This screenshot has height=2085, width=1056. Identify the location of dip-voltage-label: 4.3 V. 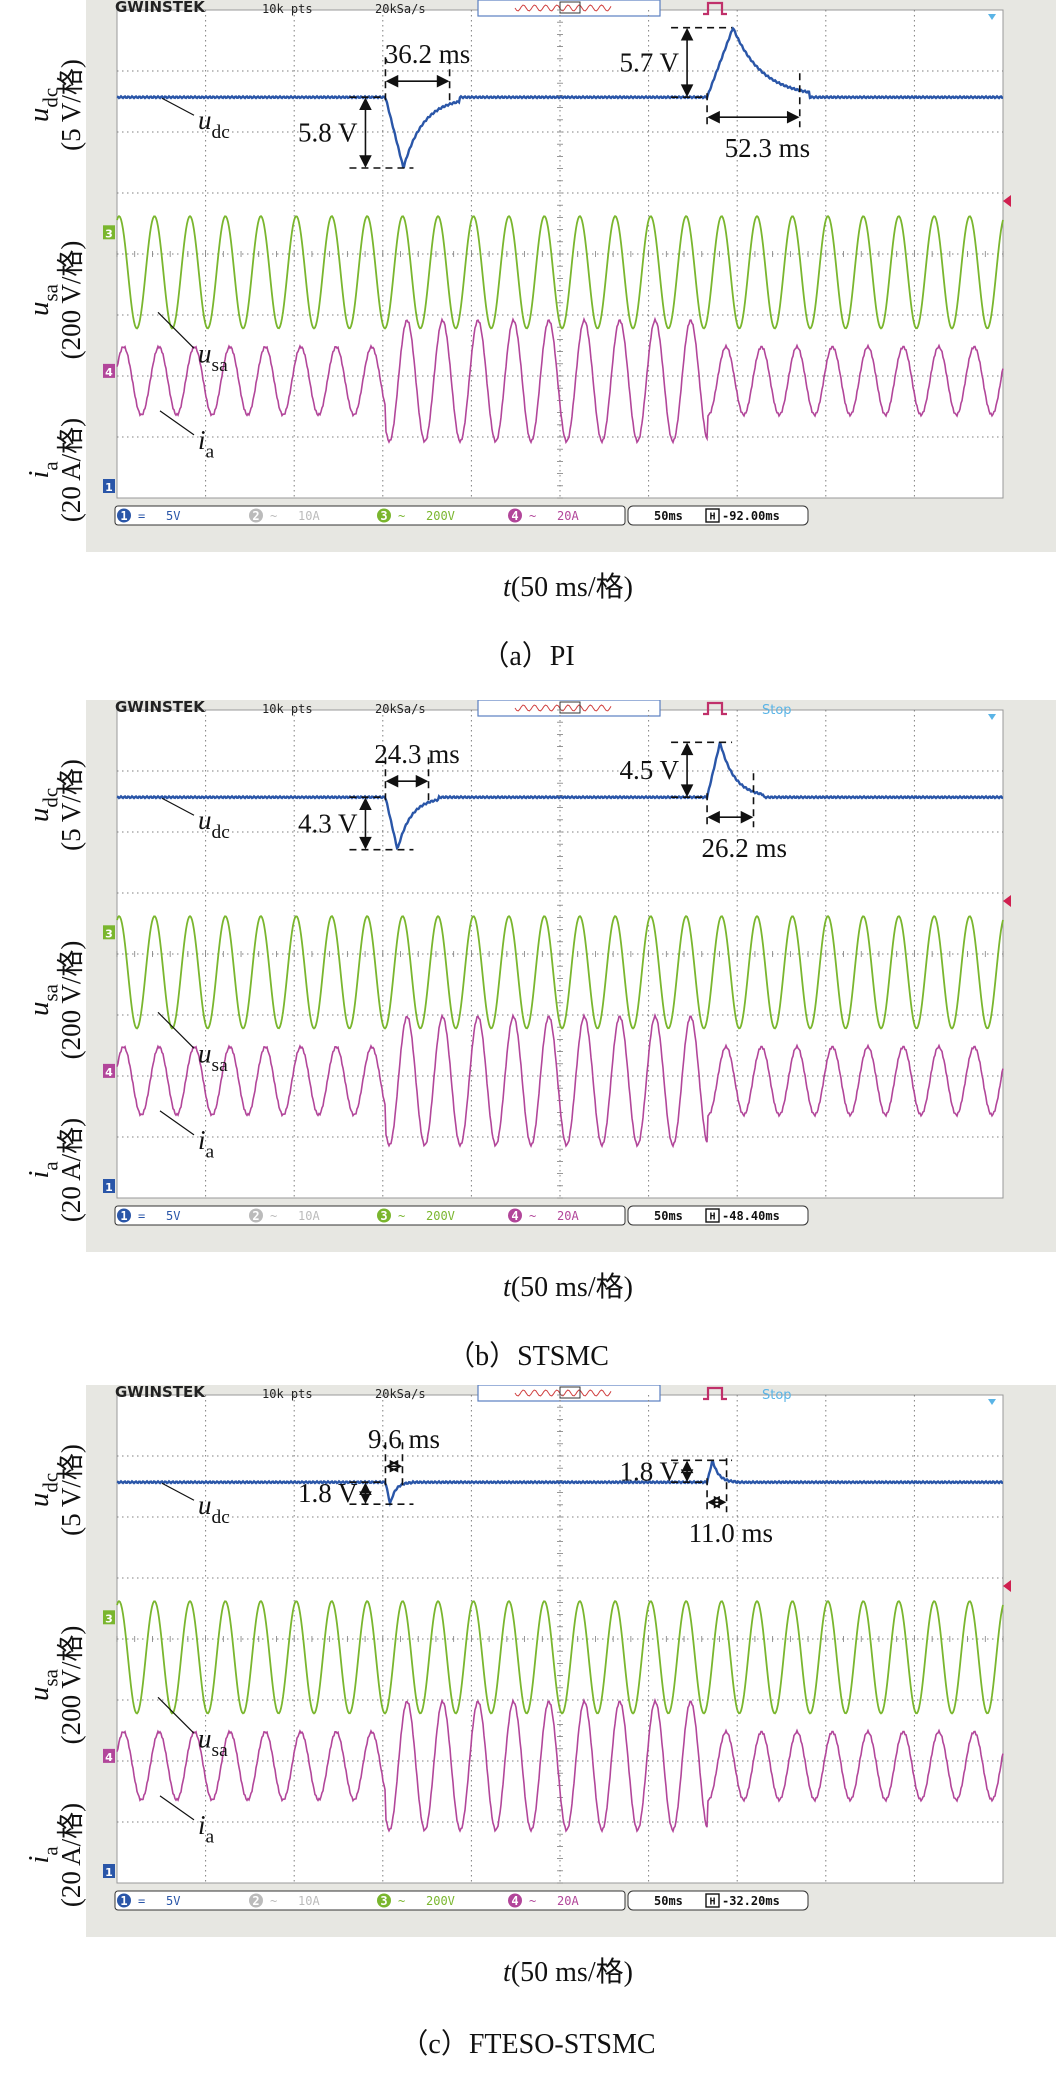
(328, 823).